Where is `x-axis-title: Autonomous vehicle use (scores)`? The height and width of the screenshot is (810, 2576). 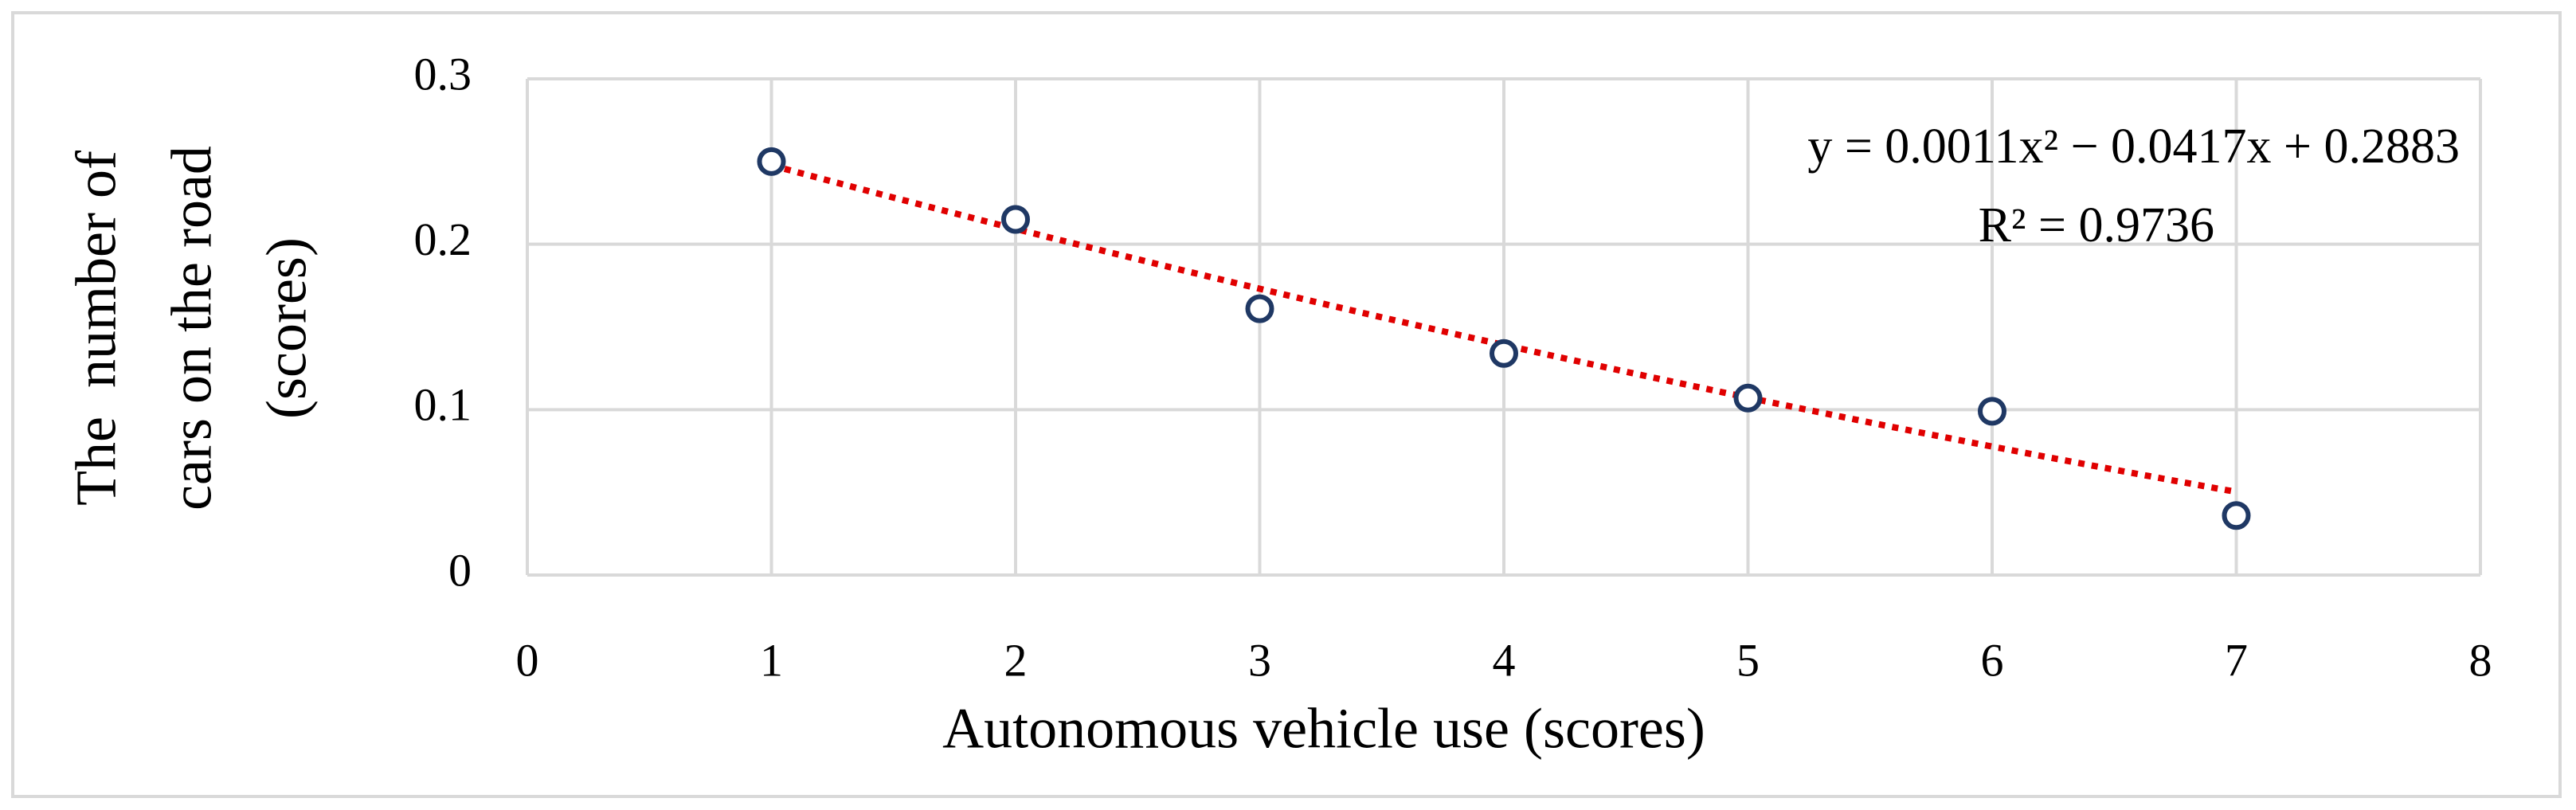 x-axis-title: Autonomous vehicle use (scores) is located at coordinates (1323, 729).